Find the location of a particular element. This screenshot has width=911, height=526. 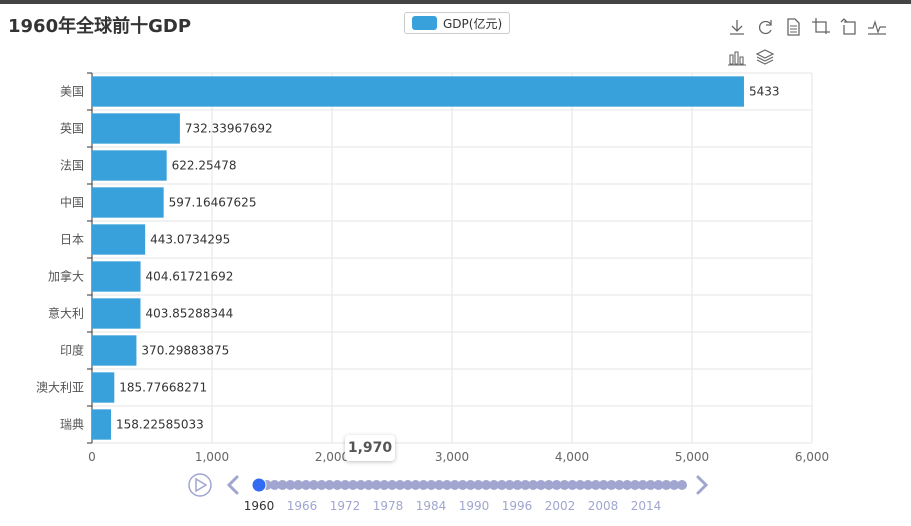

download-icon is located at coordinates (737, 27).